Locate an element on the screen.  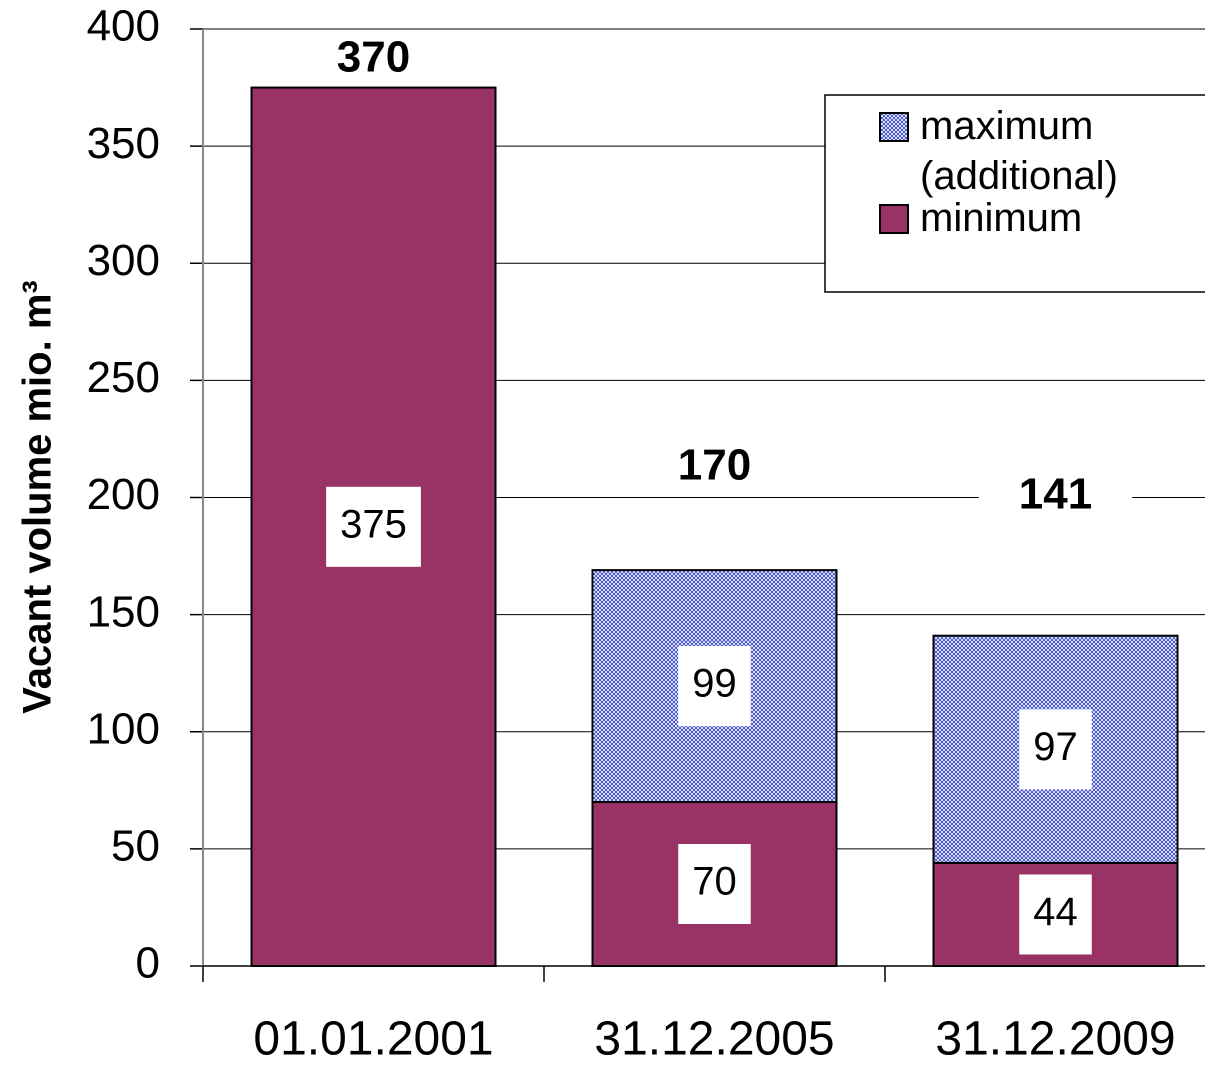
legend-entry: maximum (additional) is located at coordinates (1019, 151).